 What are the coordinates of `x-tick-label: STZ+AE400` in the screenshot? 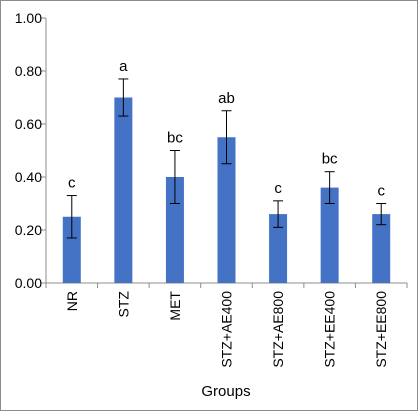 It's located at (227, 329).